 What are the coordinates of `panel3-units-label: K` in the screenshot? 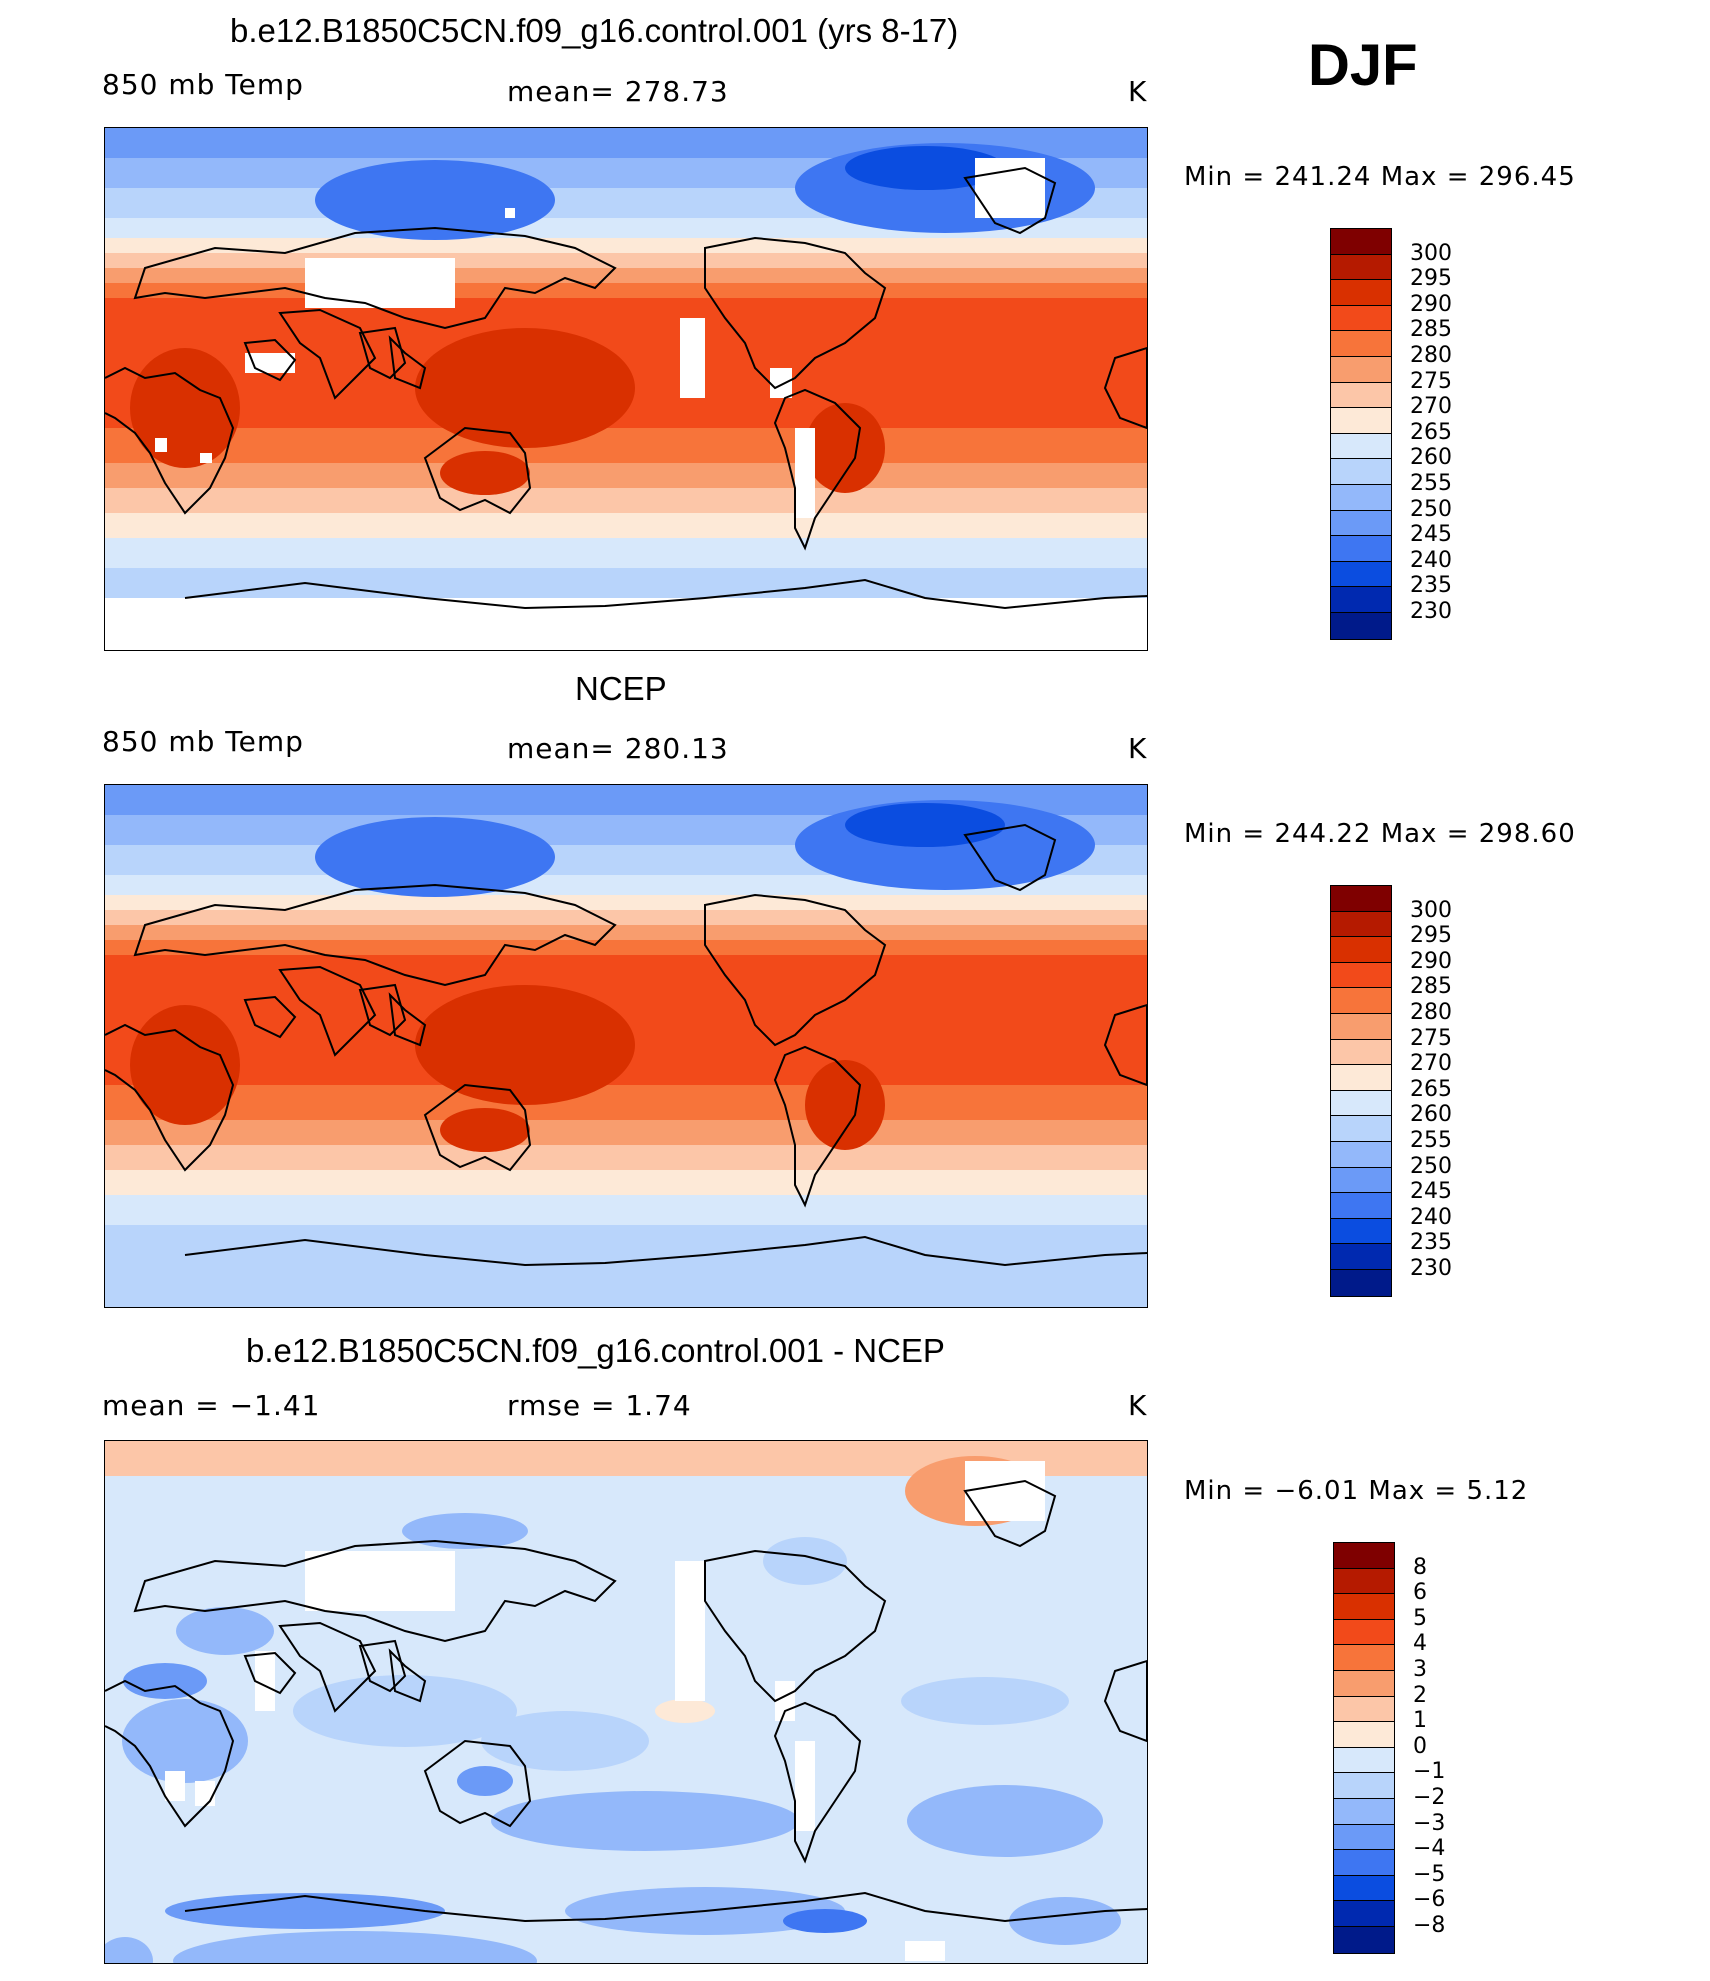 It's located at (1138, 1405).